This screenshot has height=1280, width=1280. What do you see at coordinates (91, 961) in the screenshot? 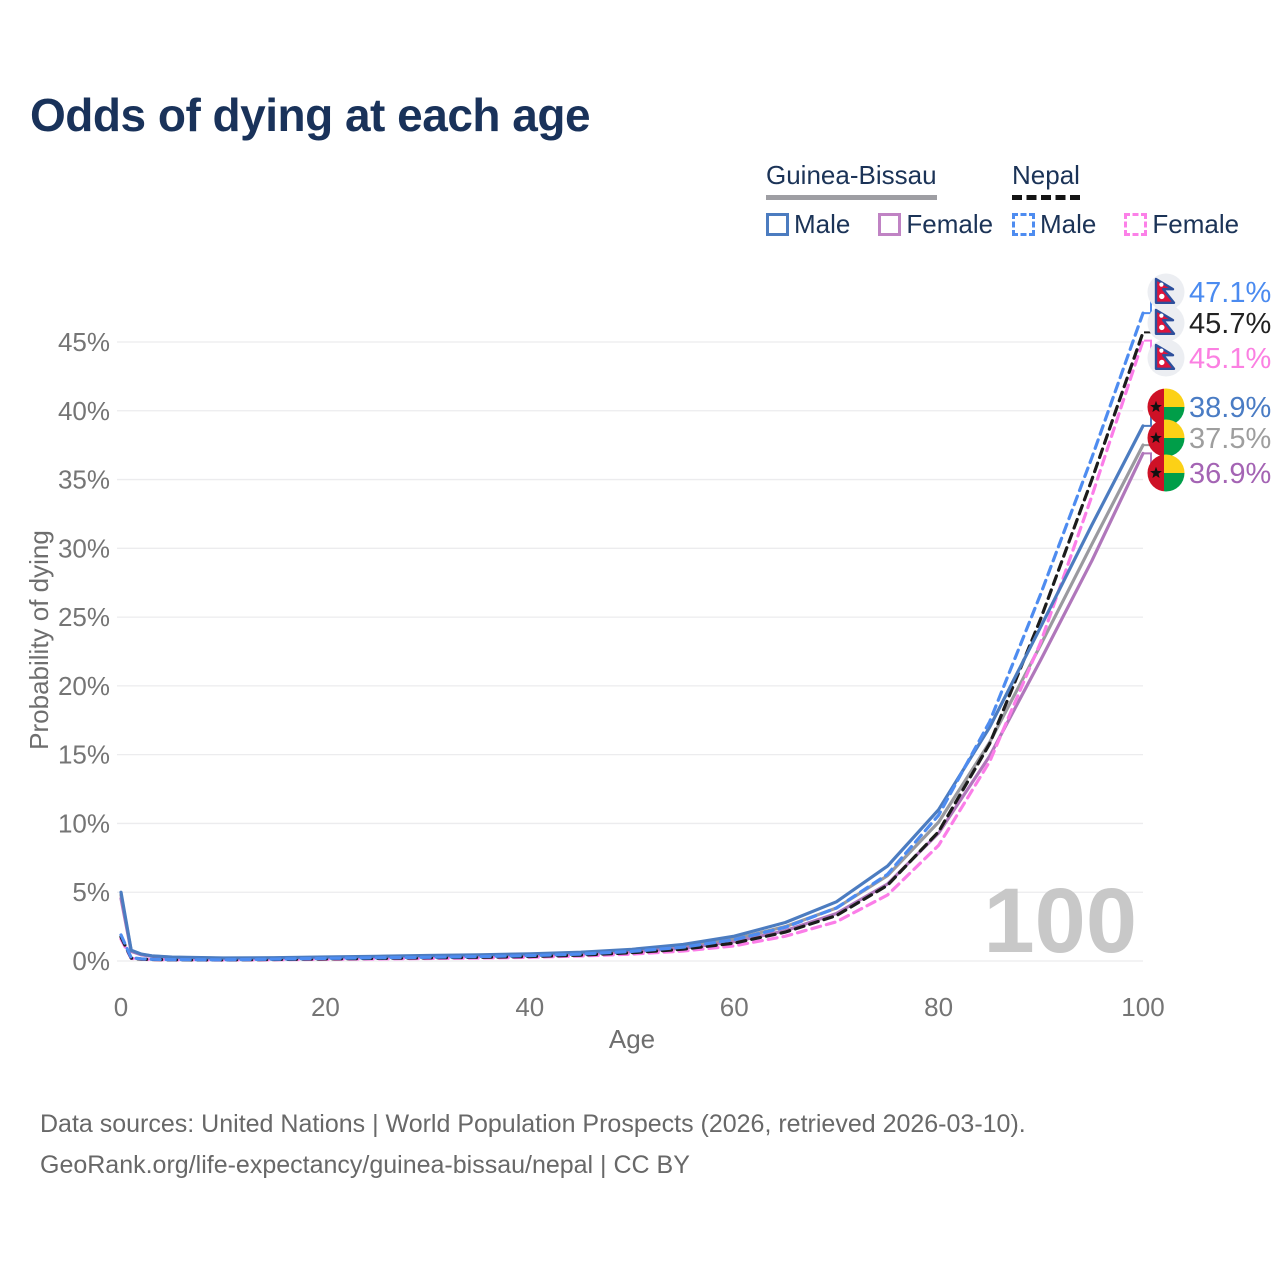
I see `y-tick-label: 0%` at bounding box center [91, 961].